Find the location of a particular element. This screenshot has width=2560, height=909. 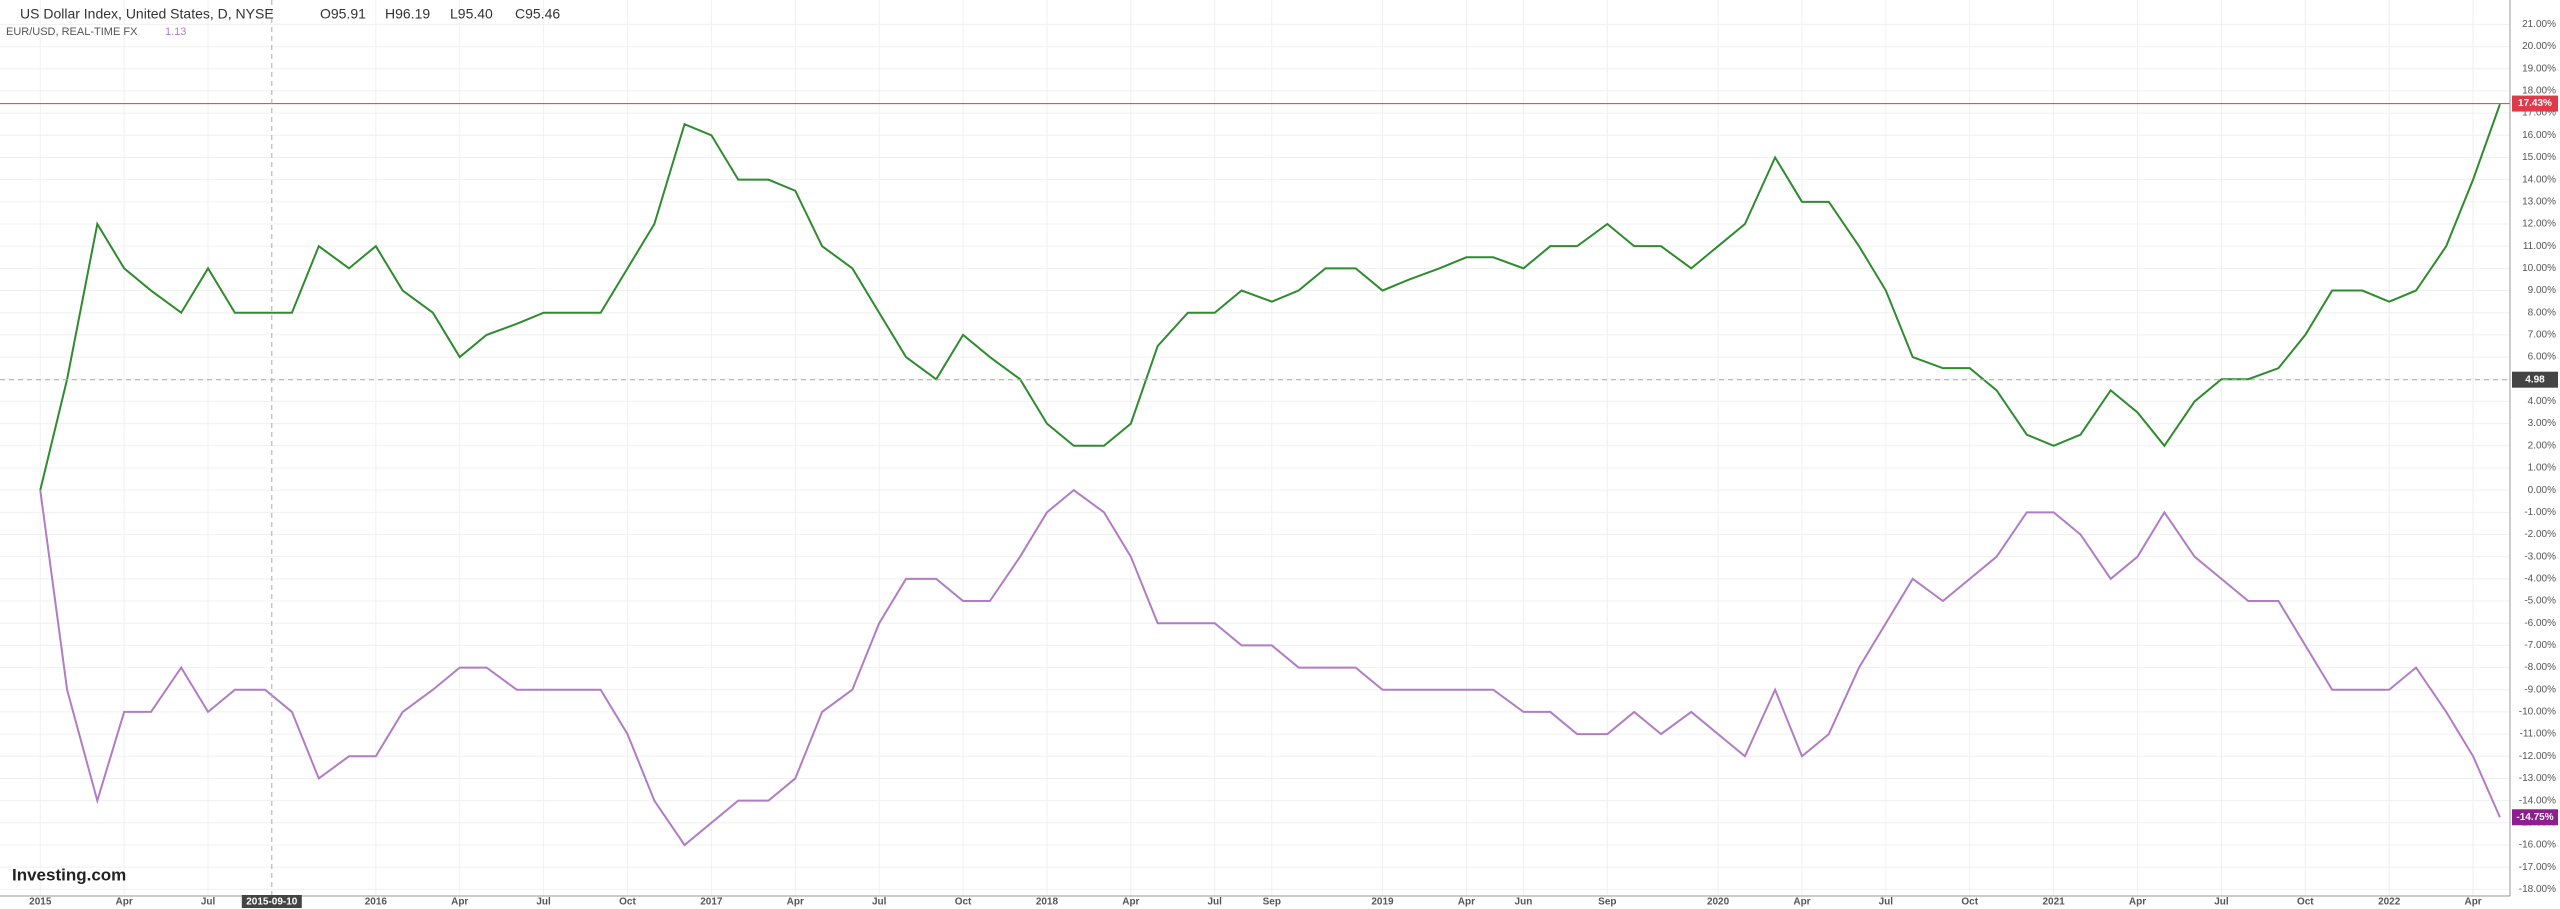

y-tick-label: 18.00% is located at coordinates (2539, 91).